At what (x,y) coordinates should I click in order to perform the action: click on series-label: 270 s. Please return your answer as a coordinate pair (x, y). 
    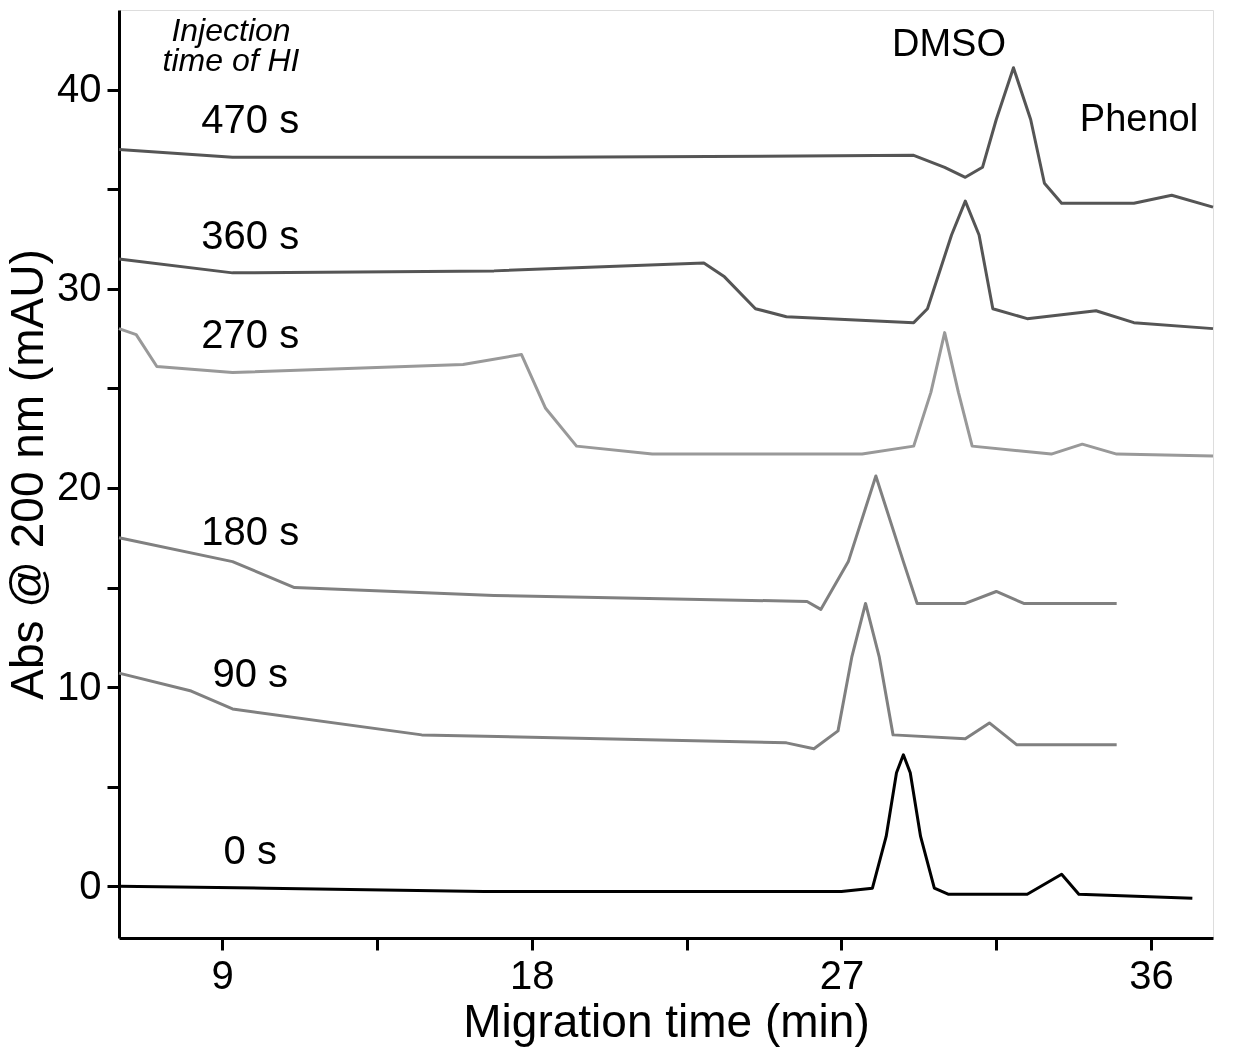
    Looking at the image, I should click on (250, 333).